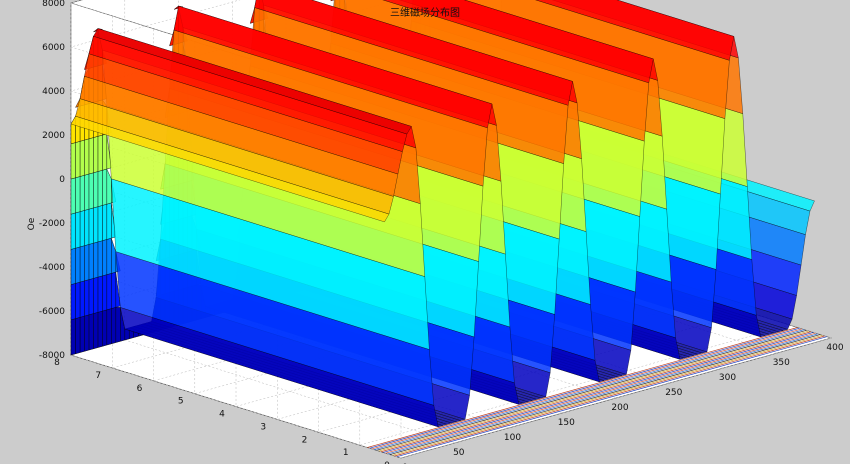 This screenshot has width=850, height=464. I want to click on z-tick-label: 8000, so click(53, 4).